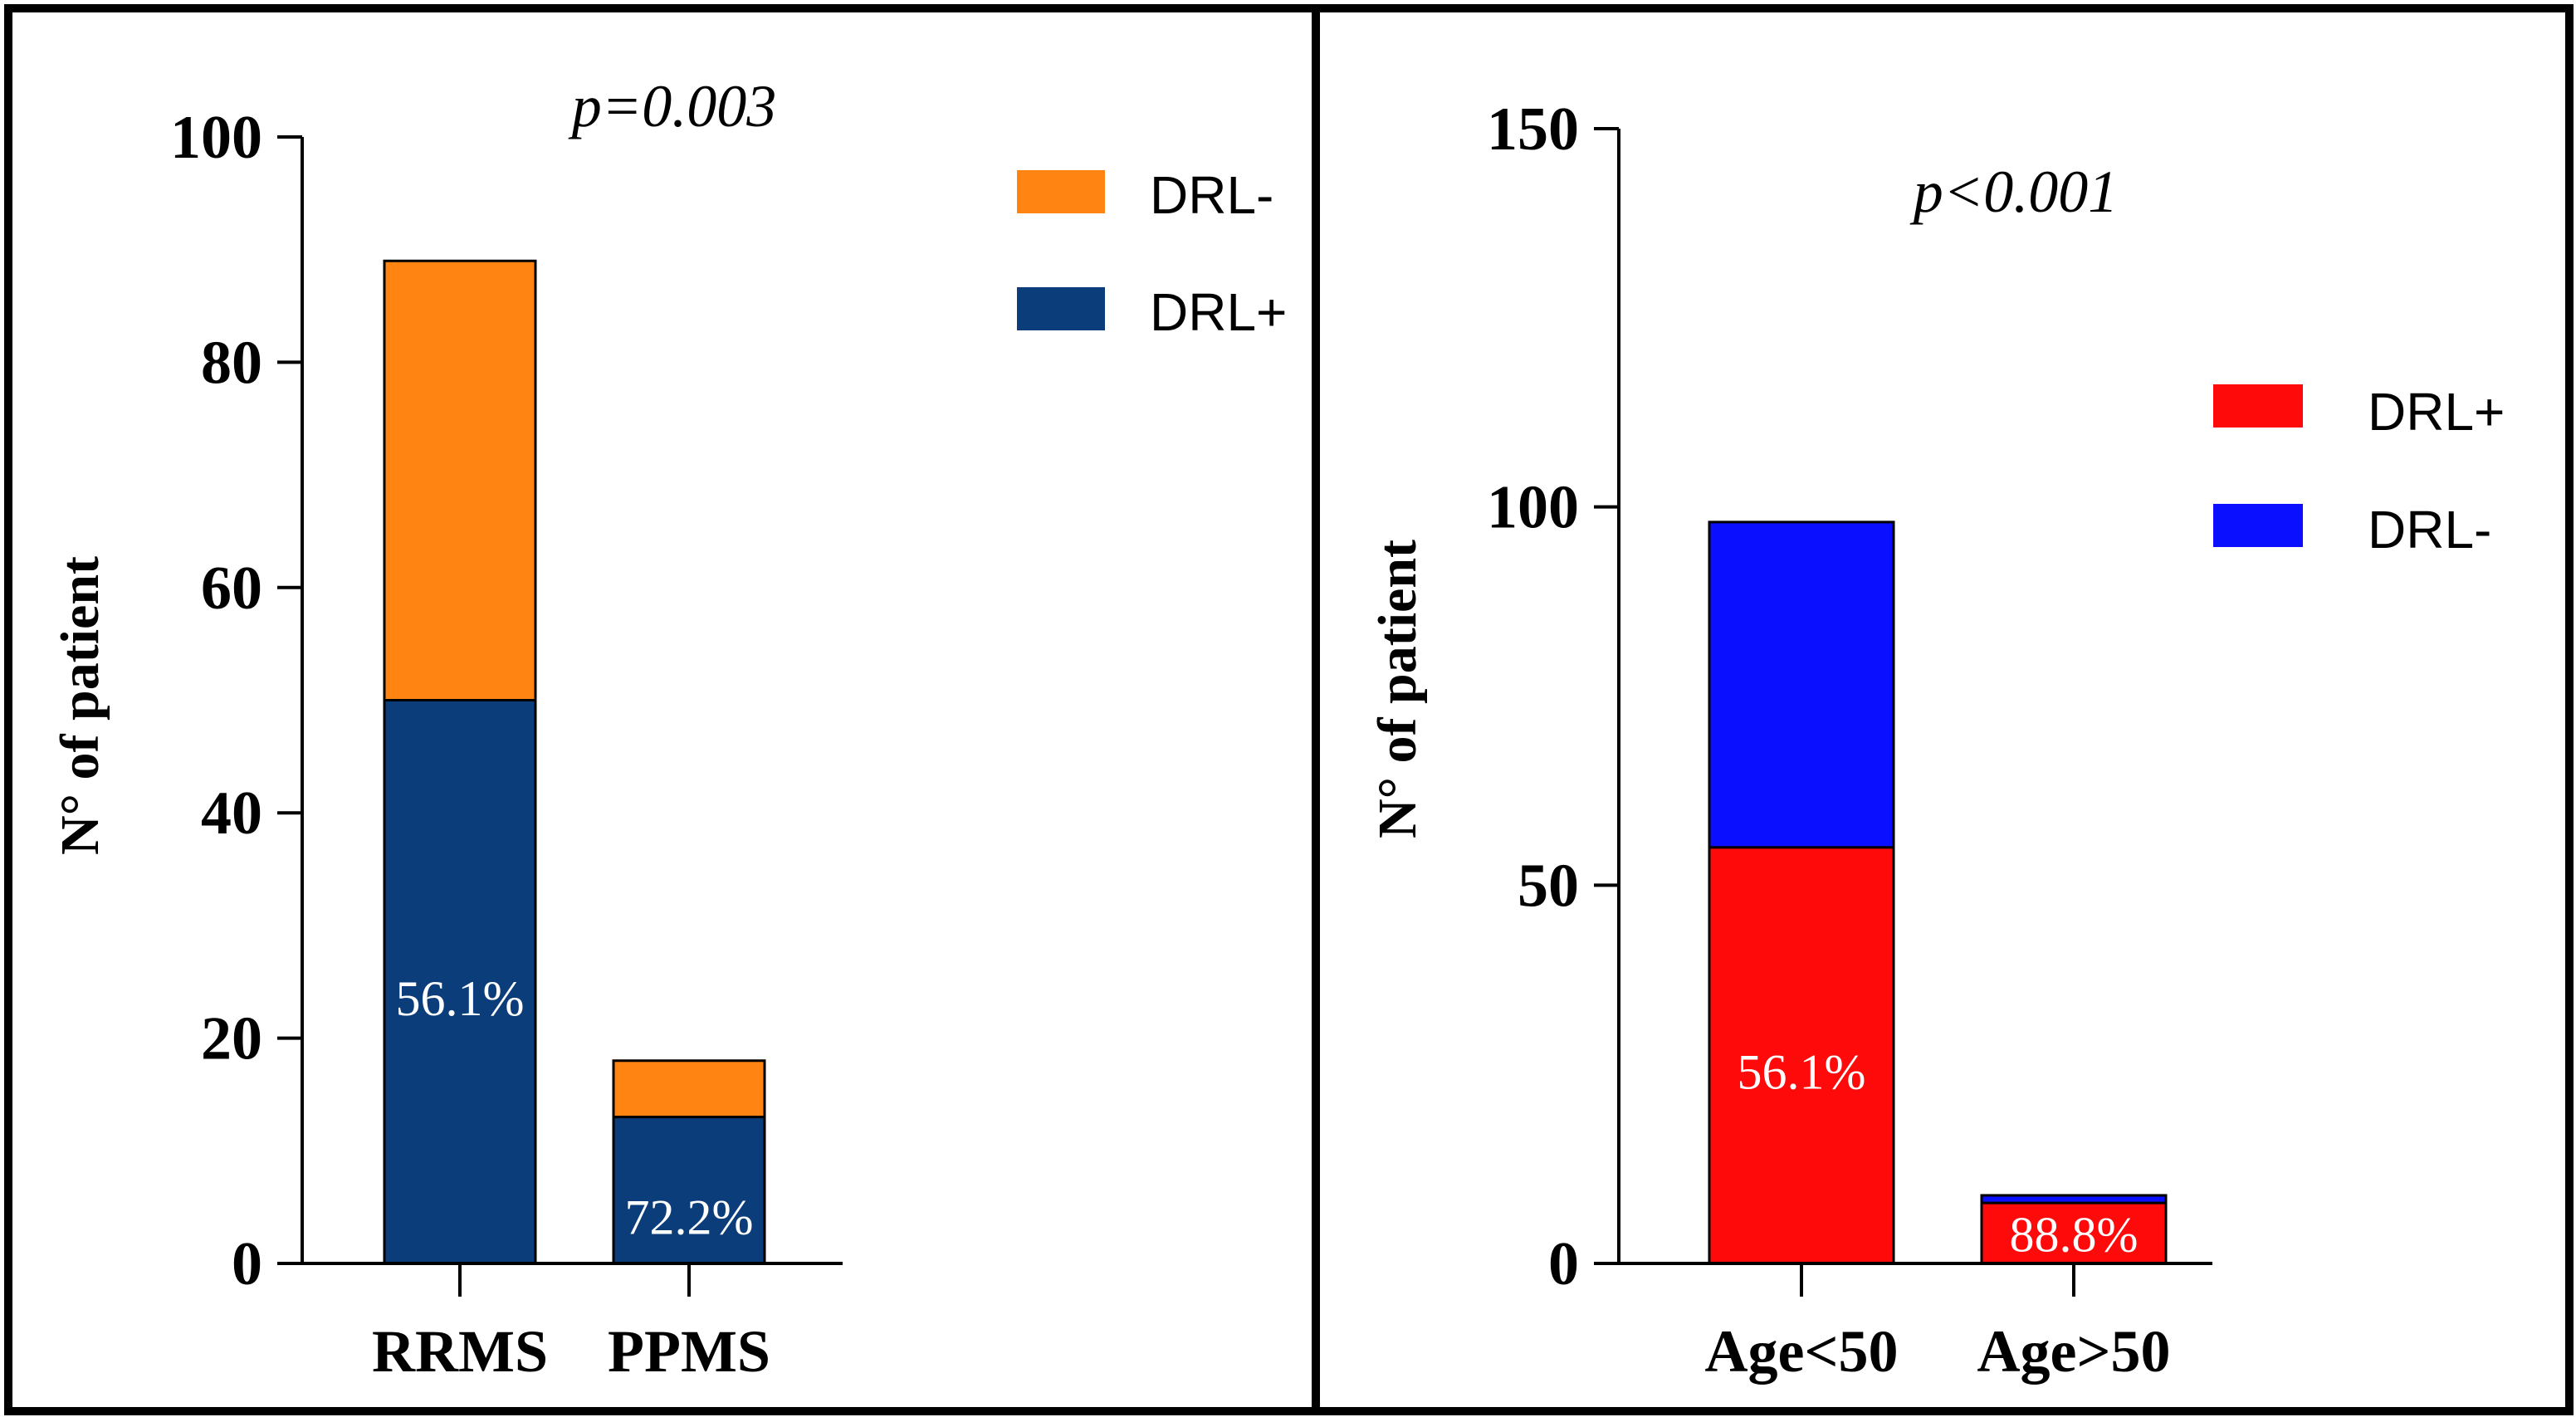 The height and width of the screenshot is (1417, 2576). What do you see at coordinates (80, 705) in the screenshot?
I see `left-y-axis-label: N° of patient` at bounding box center [80, 705].